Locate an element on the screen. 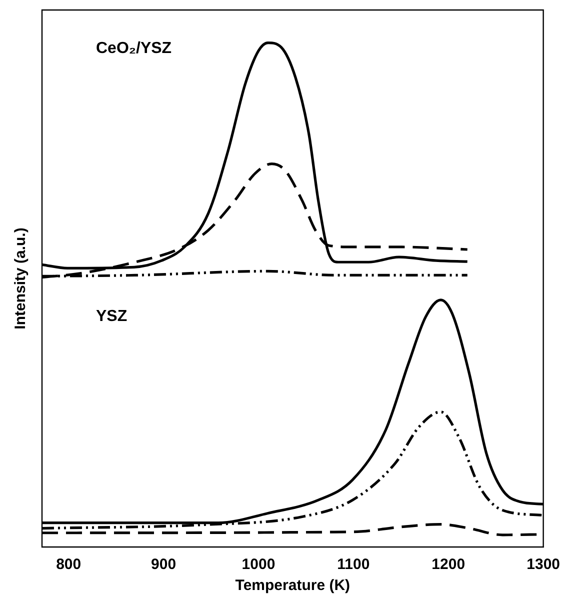  x-tick-label: 1100 is located at coordinates (353, 565).